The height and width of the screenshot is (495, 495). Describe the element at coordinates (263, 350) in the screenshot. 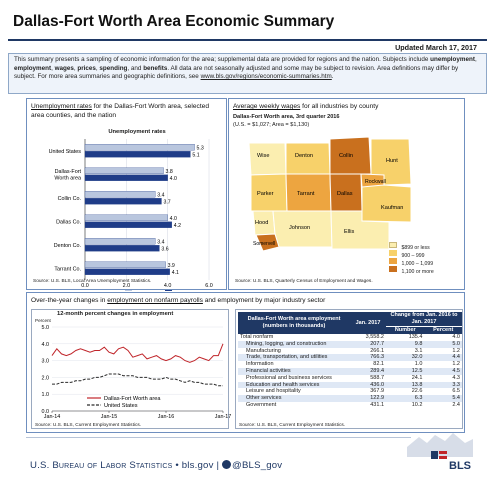

I see `table-cell: Manufacturing` at that location.